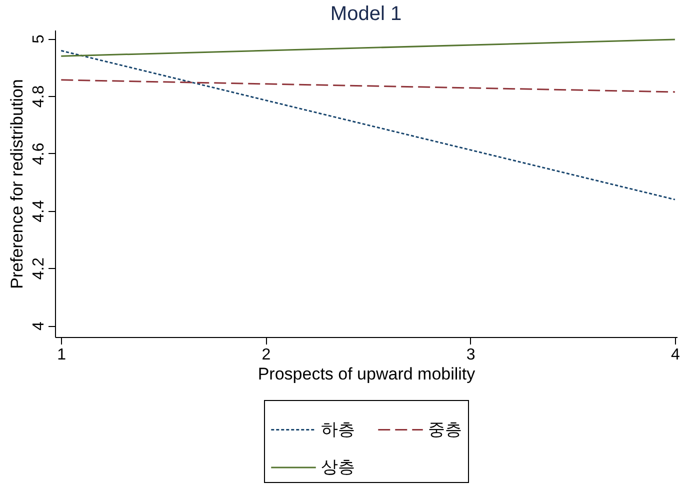  What do you see at coordinates (39, 39) in the screenshot?
I see `y-tick-label: 5` at bounding box center [39, 39].